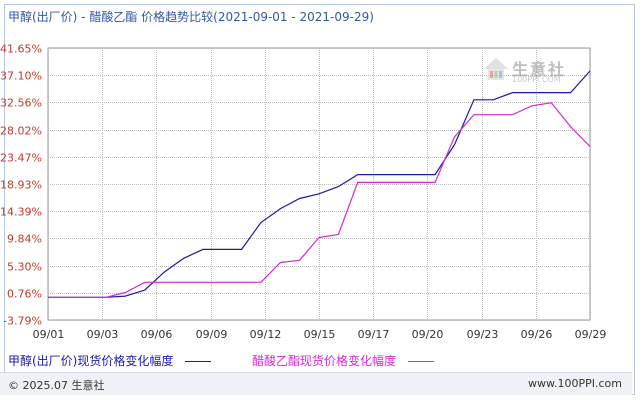 Image resolution: width=640 pixels, height=400 pixels. What do you see at coordinates (496, 69) in the screenshot?
I see `house-logo-icon` at bounding box center [496, 69].